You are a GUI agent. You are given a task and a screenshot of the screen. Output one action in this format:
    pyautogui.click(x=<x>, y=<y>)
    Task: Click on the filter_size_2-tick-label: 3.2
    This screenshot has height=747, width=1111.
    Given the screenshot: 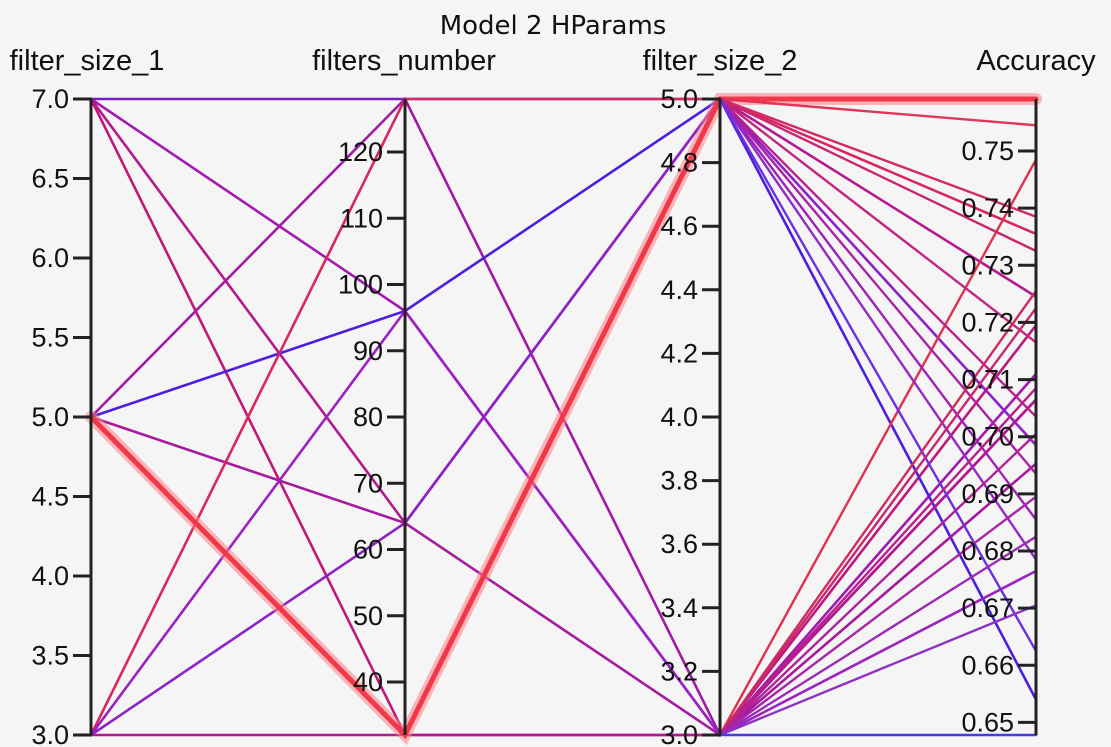 What is the action you would take?
    pyautogui.click(x=679, y=671)
    